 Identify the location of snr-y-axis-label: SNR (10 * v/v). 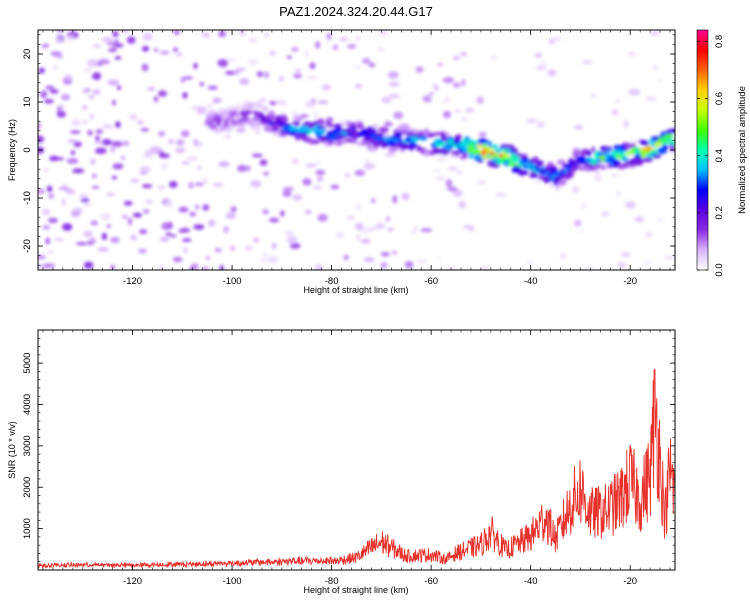
(12, 450).